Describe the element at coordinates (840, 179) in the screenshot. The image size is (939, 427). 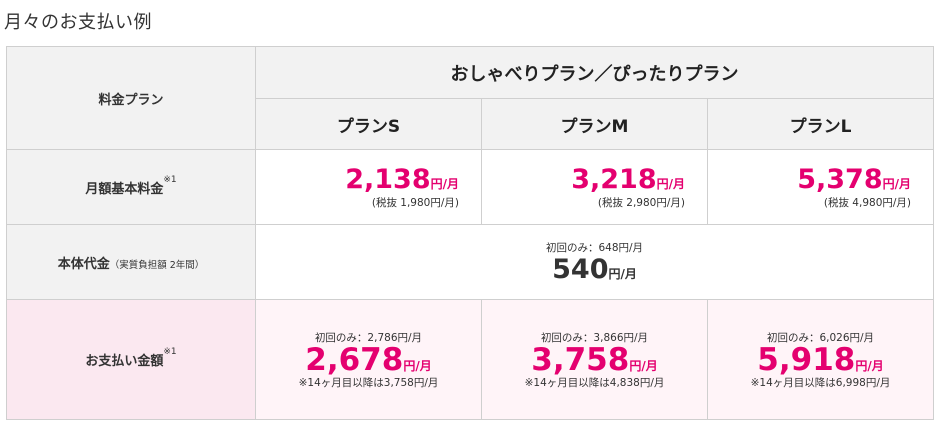
I see `monthly-basic-price: 5,378` at that location.